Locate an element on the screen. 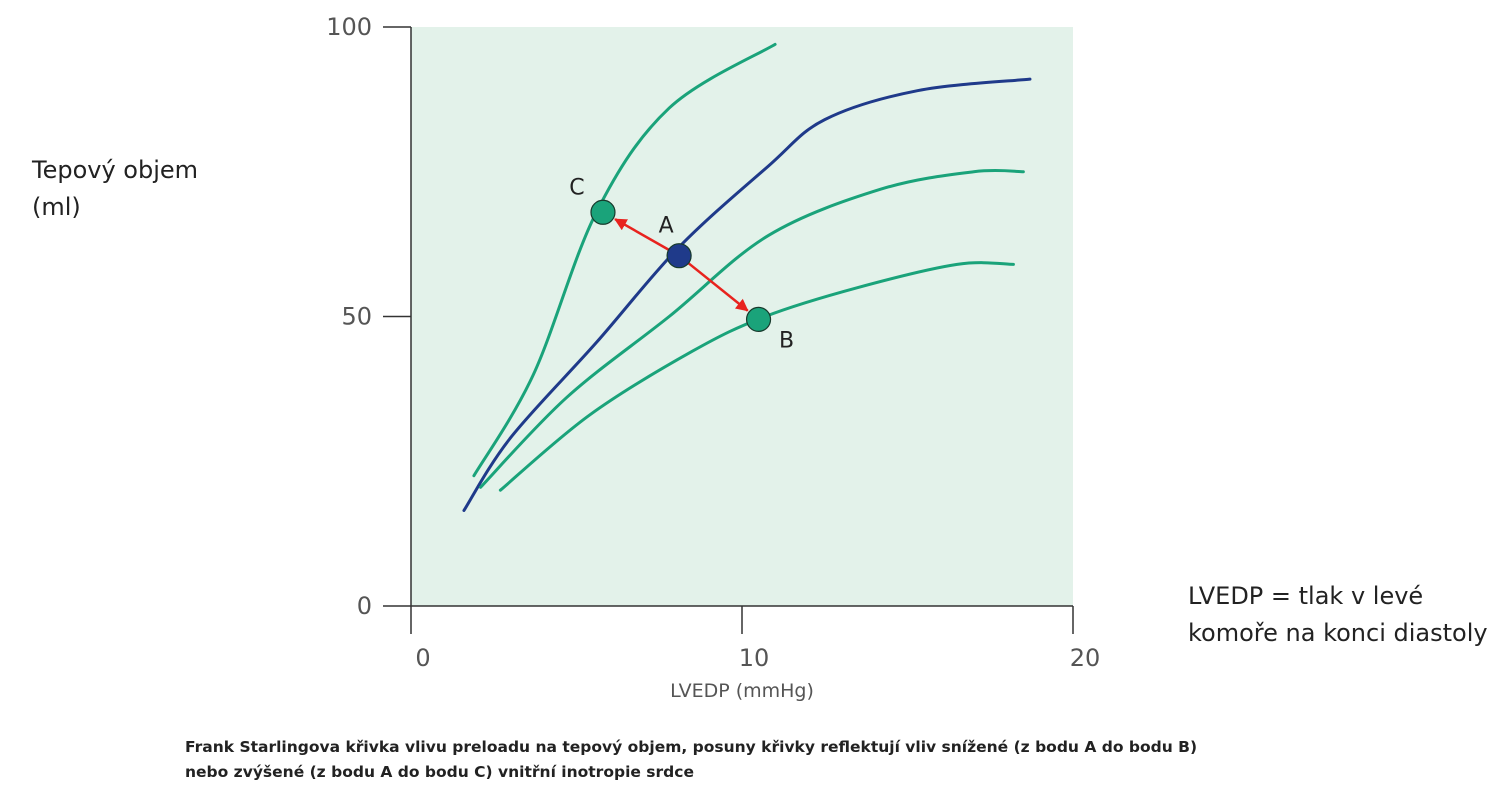 The width and height of the screenshot is (1511, 800). curve-middle is located at coordinates (752, 328).